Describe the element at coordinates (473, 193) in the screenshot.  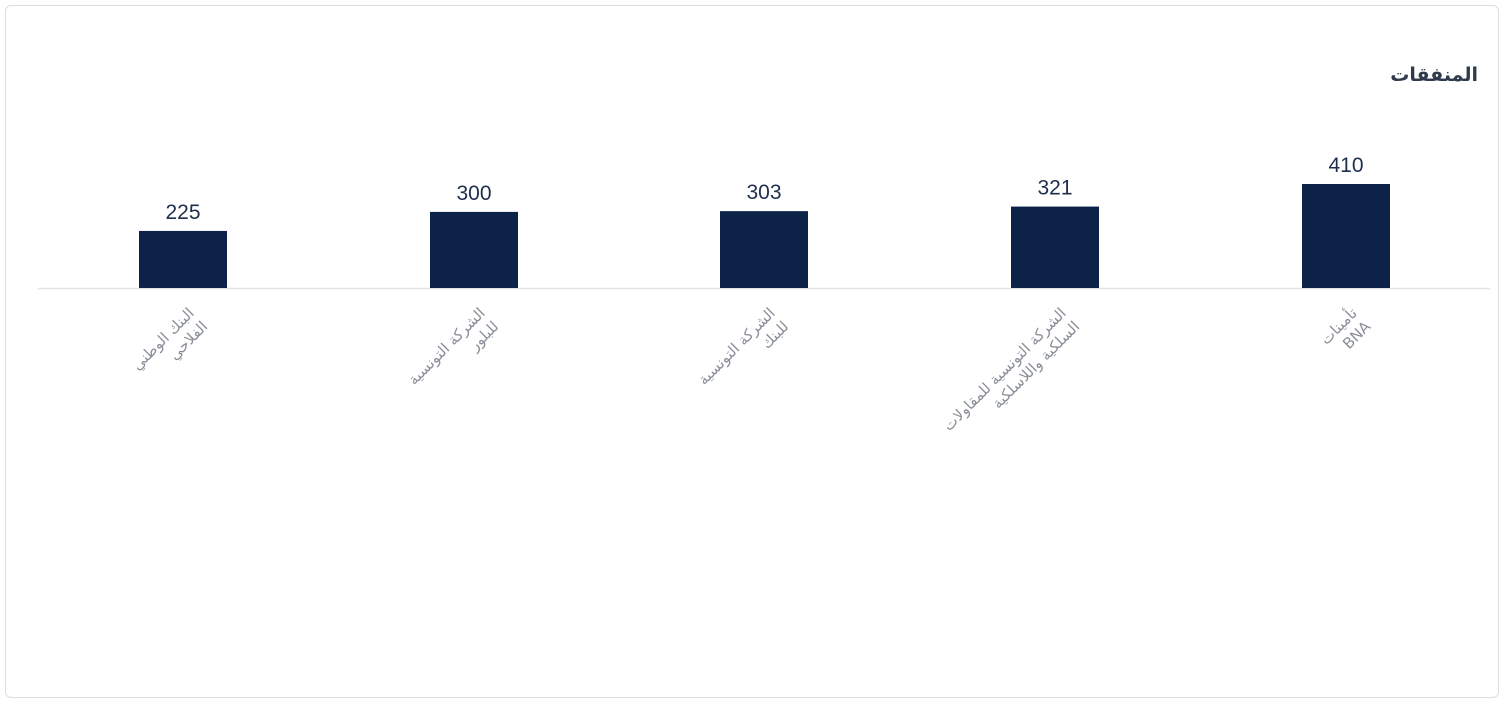
I see `data-label: 300` at that location.